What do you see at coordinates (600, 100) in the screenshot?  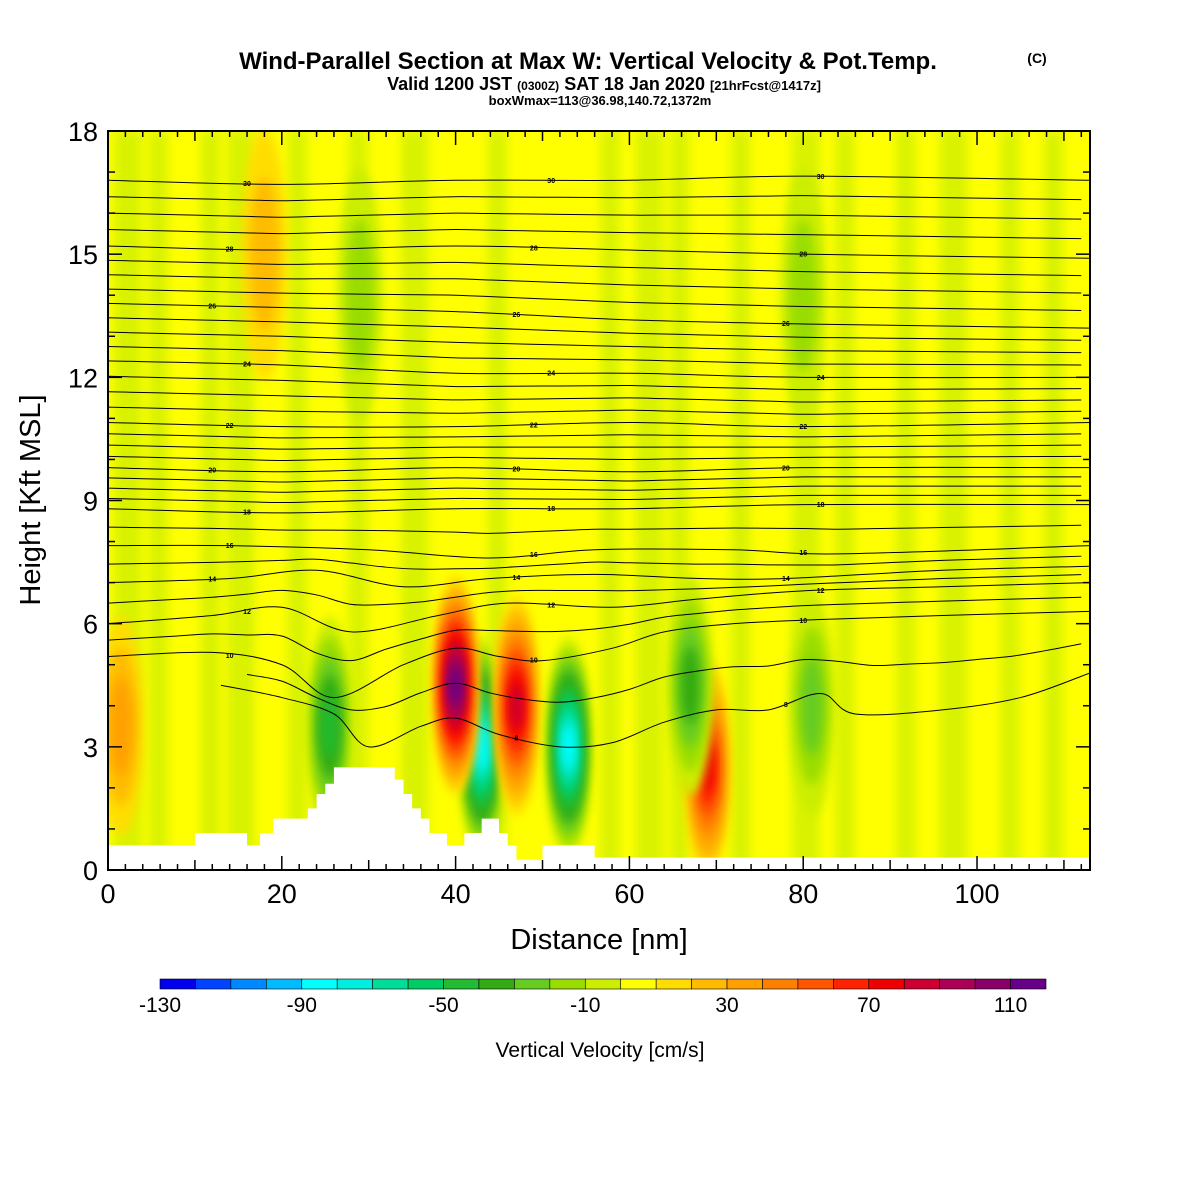 I see `box-wmax-line: boxWmax=113@36.98,140.72,1372m` at bounding box center [600, 100].